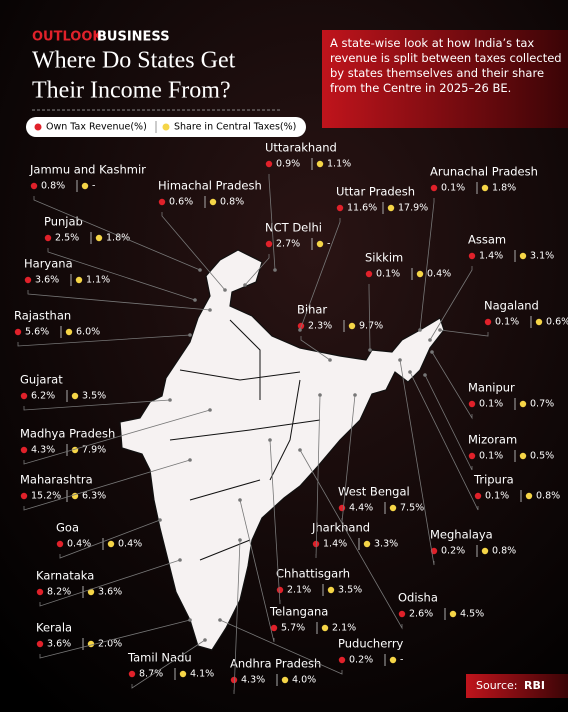 Image resolution: width=568 pixels, height=712 pixels. What do you see at coordinates (67, 37) in the screenshot?
I see `brand: OUTLOOK` at bounding box center [67, 37].